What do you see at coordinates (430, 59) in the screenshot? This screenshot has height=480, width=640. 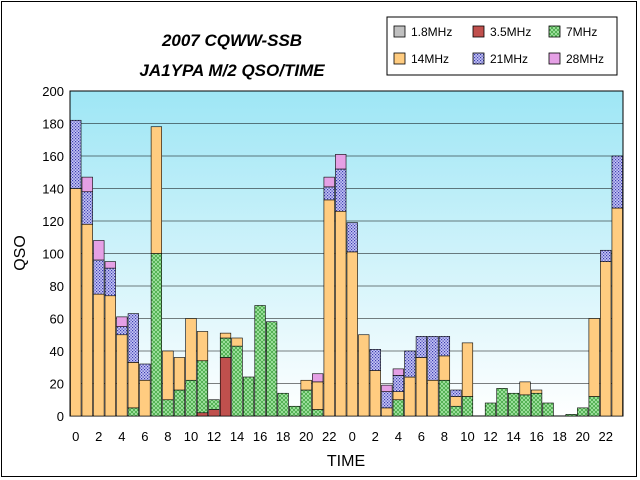 I see `legend-label: 14MHz` at bounding box center [430, 59].